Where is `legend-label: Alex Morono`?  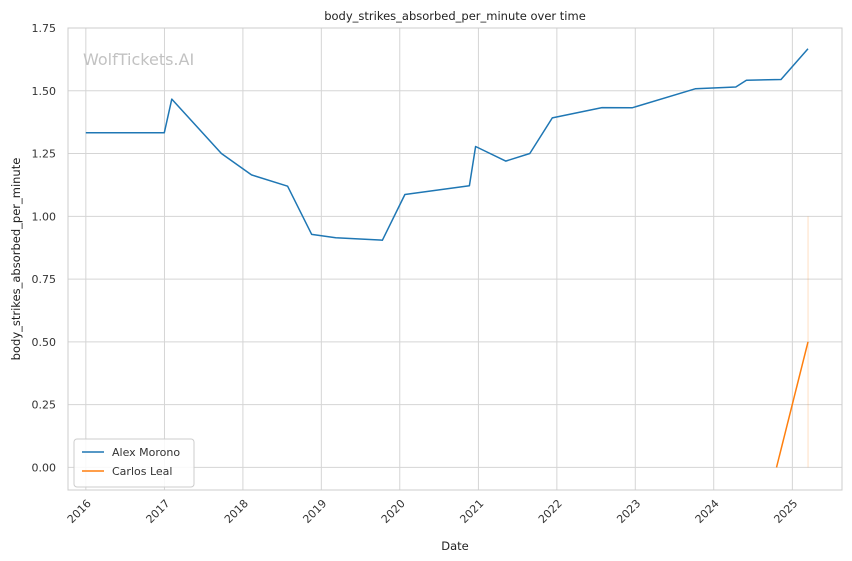
legend-label: Alex Morono is located at coordinates (146, 452).